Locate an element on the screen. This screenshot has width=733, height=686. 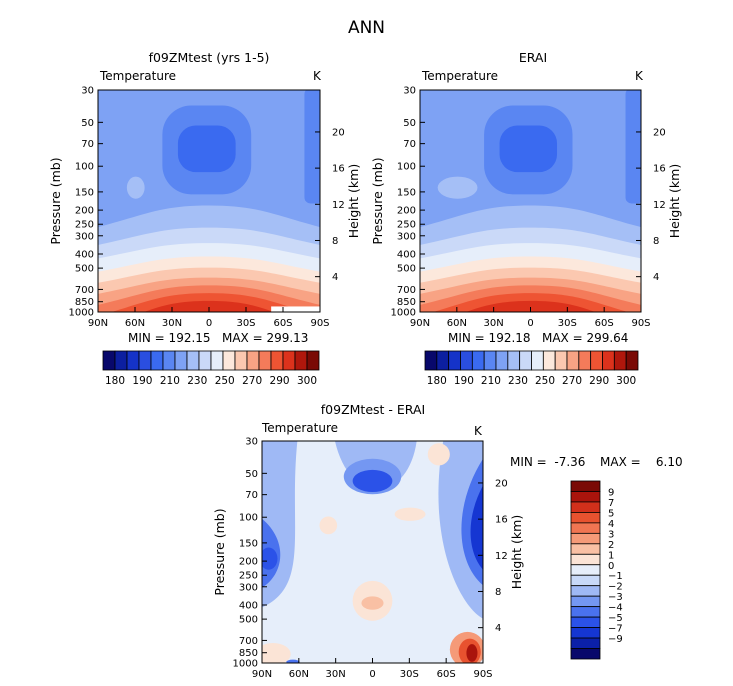
y-axis-label: Pressure (mb) is located at coordinates (55, 200).